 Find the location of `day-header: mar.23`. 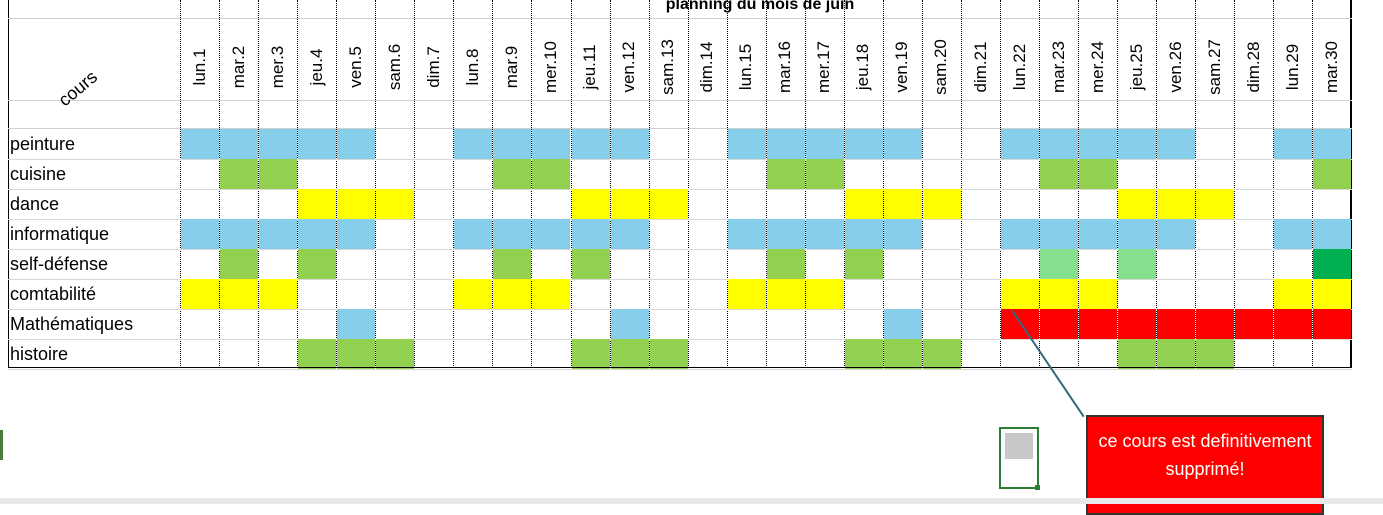

day-header: mar.23 is located at coordinates (1058, 67).